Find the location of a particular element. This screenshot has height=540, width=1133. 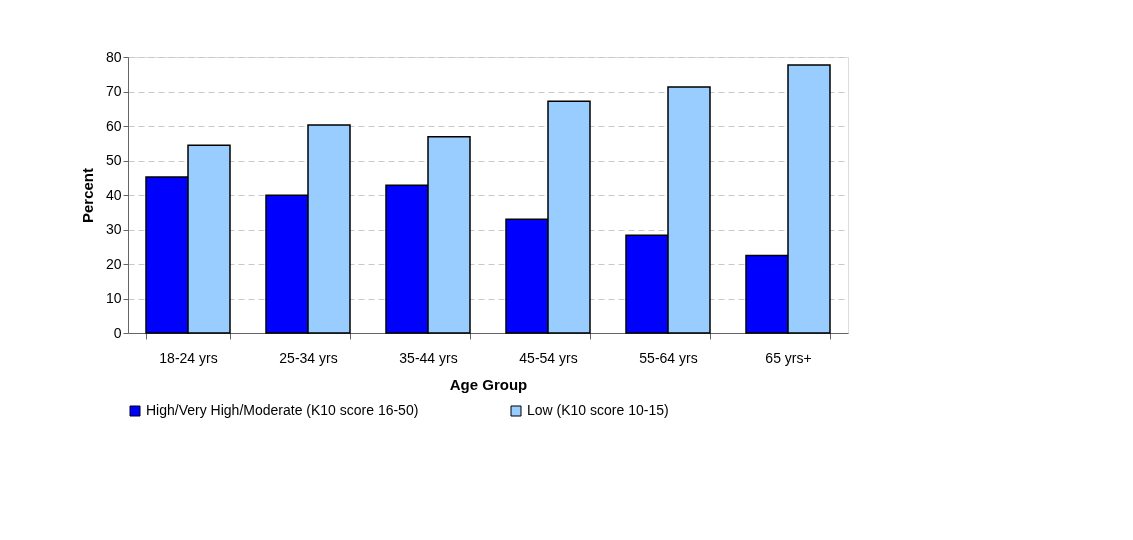

y-tick-label: 50 is located at coordinates (113, 160).